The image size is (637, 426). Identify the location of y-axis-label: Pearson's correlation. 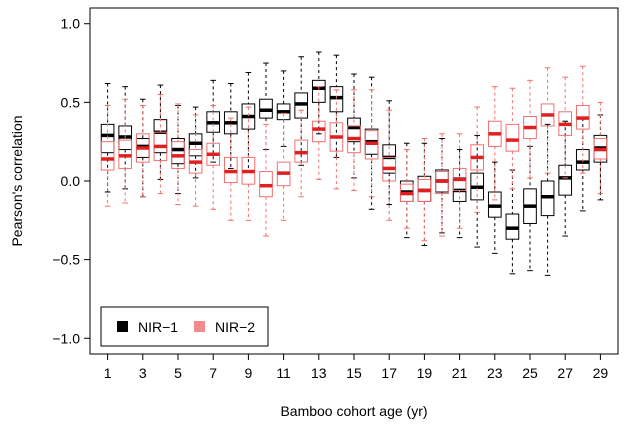
(17, 180).